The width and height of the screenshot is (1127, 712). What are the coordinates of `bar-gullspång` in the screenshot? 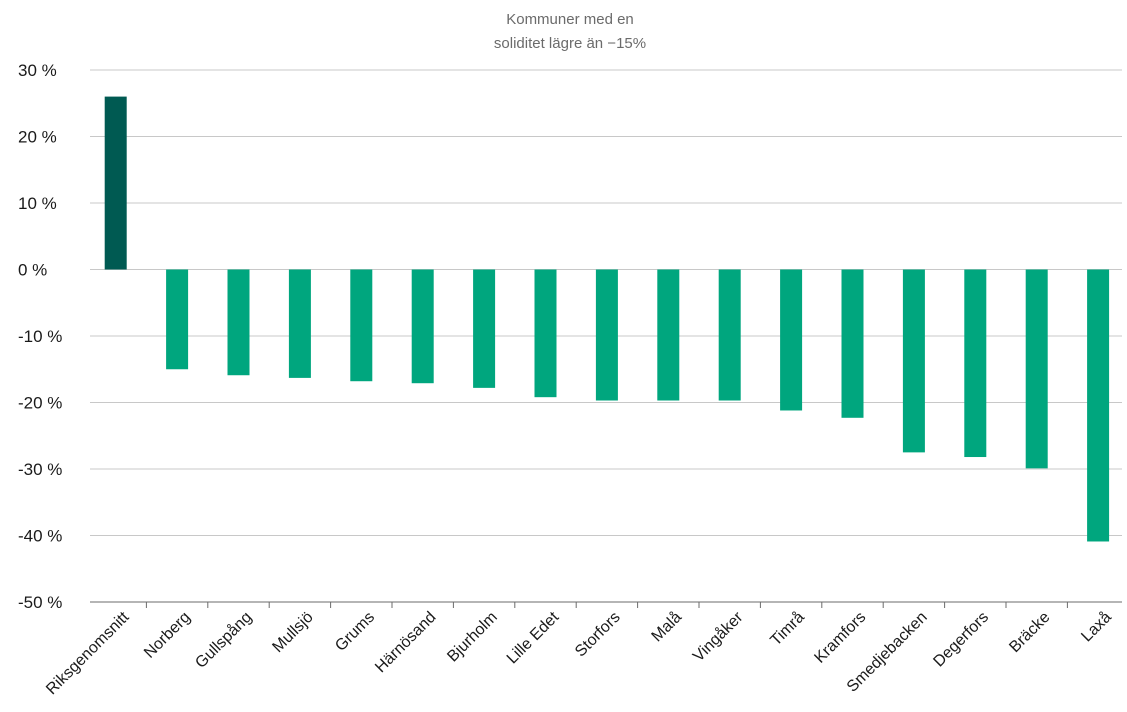 It's located at (238, 322).